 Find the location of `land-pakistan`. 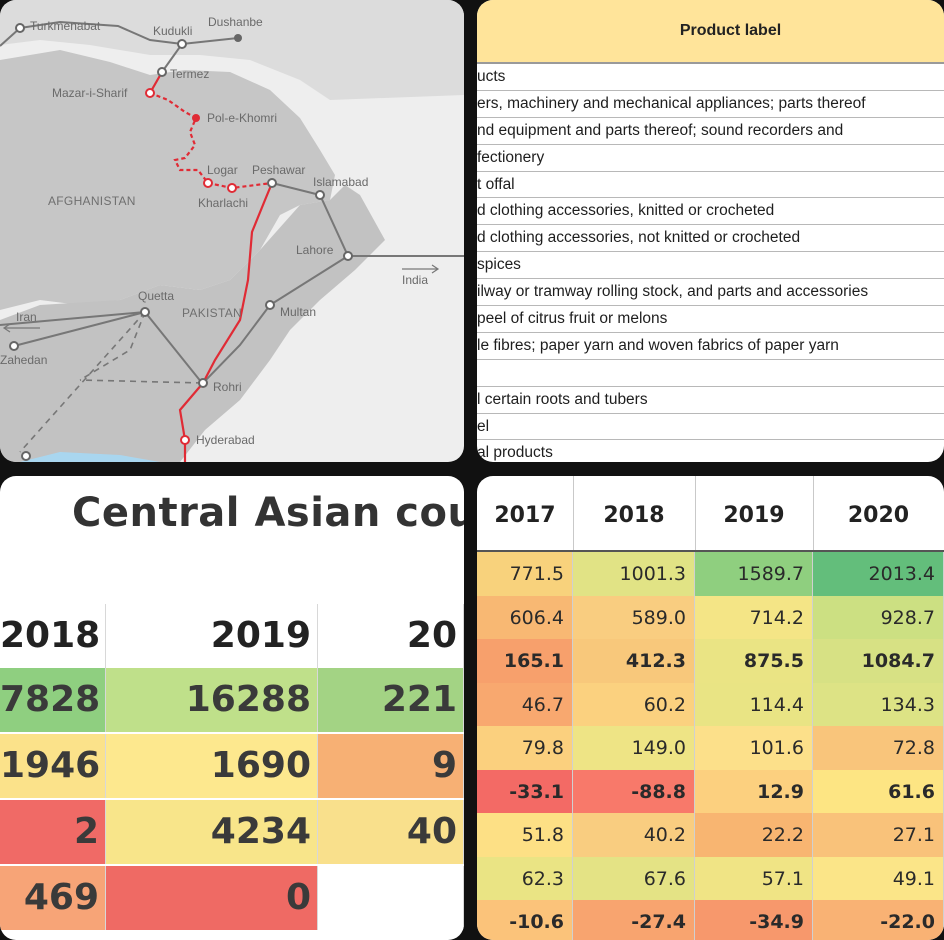

land-pakistan is located at coordinates (192, 323).